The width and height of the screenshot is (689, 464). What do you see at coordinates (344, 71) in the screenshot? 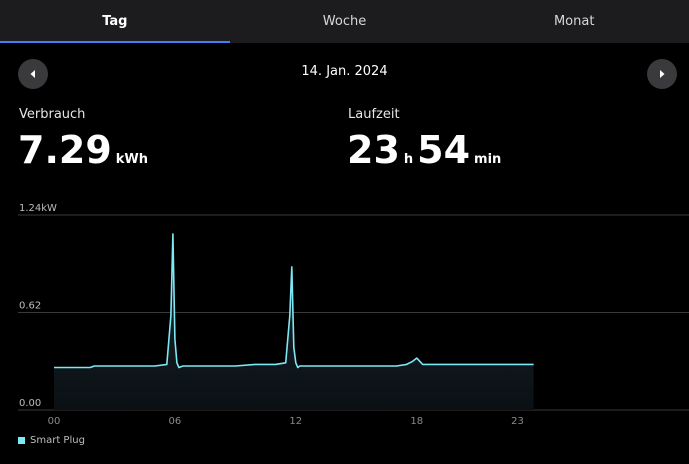
I see `date-label: 14. Jan. 2024` at bounding box center [344, 71].